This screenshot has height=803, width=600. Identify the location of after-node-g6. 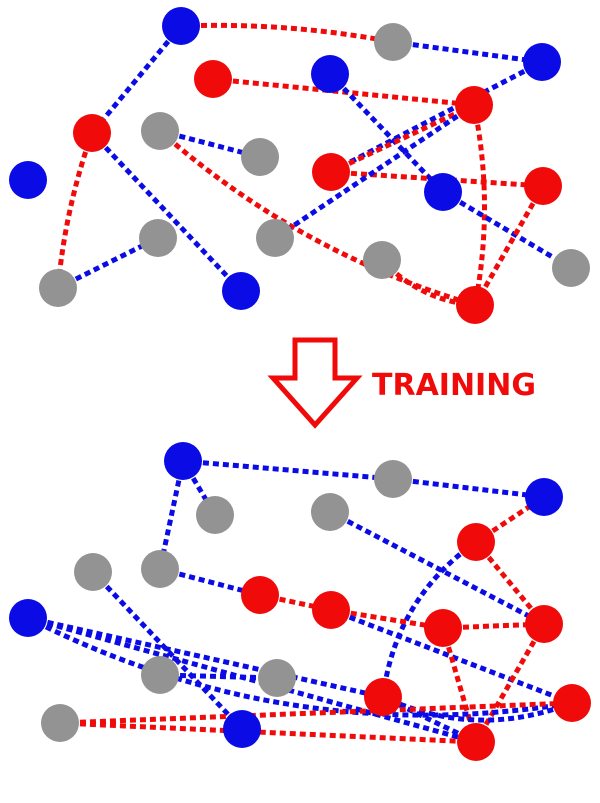
(160, 675).